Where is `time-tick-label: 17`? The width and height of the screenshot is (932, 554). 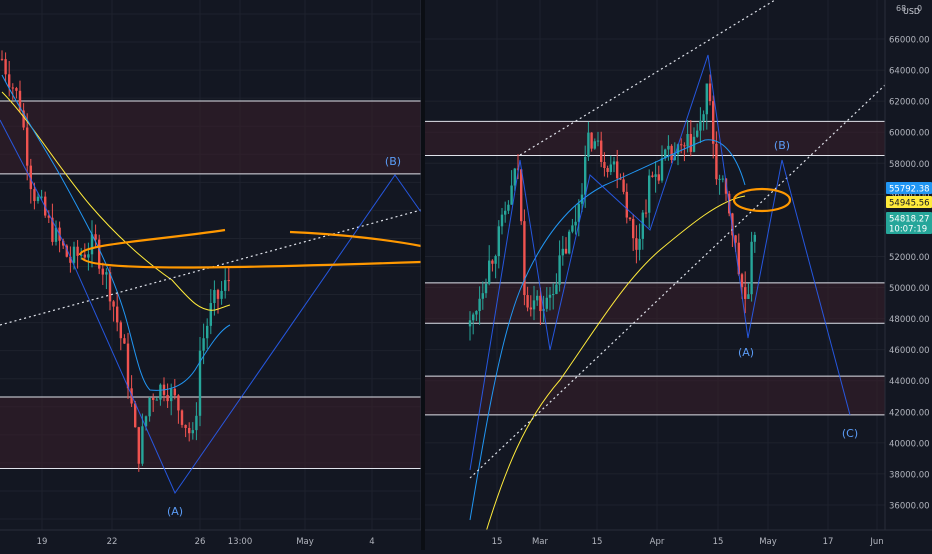
time-tick-label: 17 is located at coordinates (828, 542).